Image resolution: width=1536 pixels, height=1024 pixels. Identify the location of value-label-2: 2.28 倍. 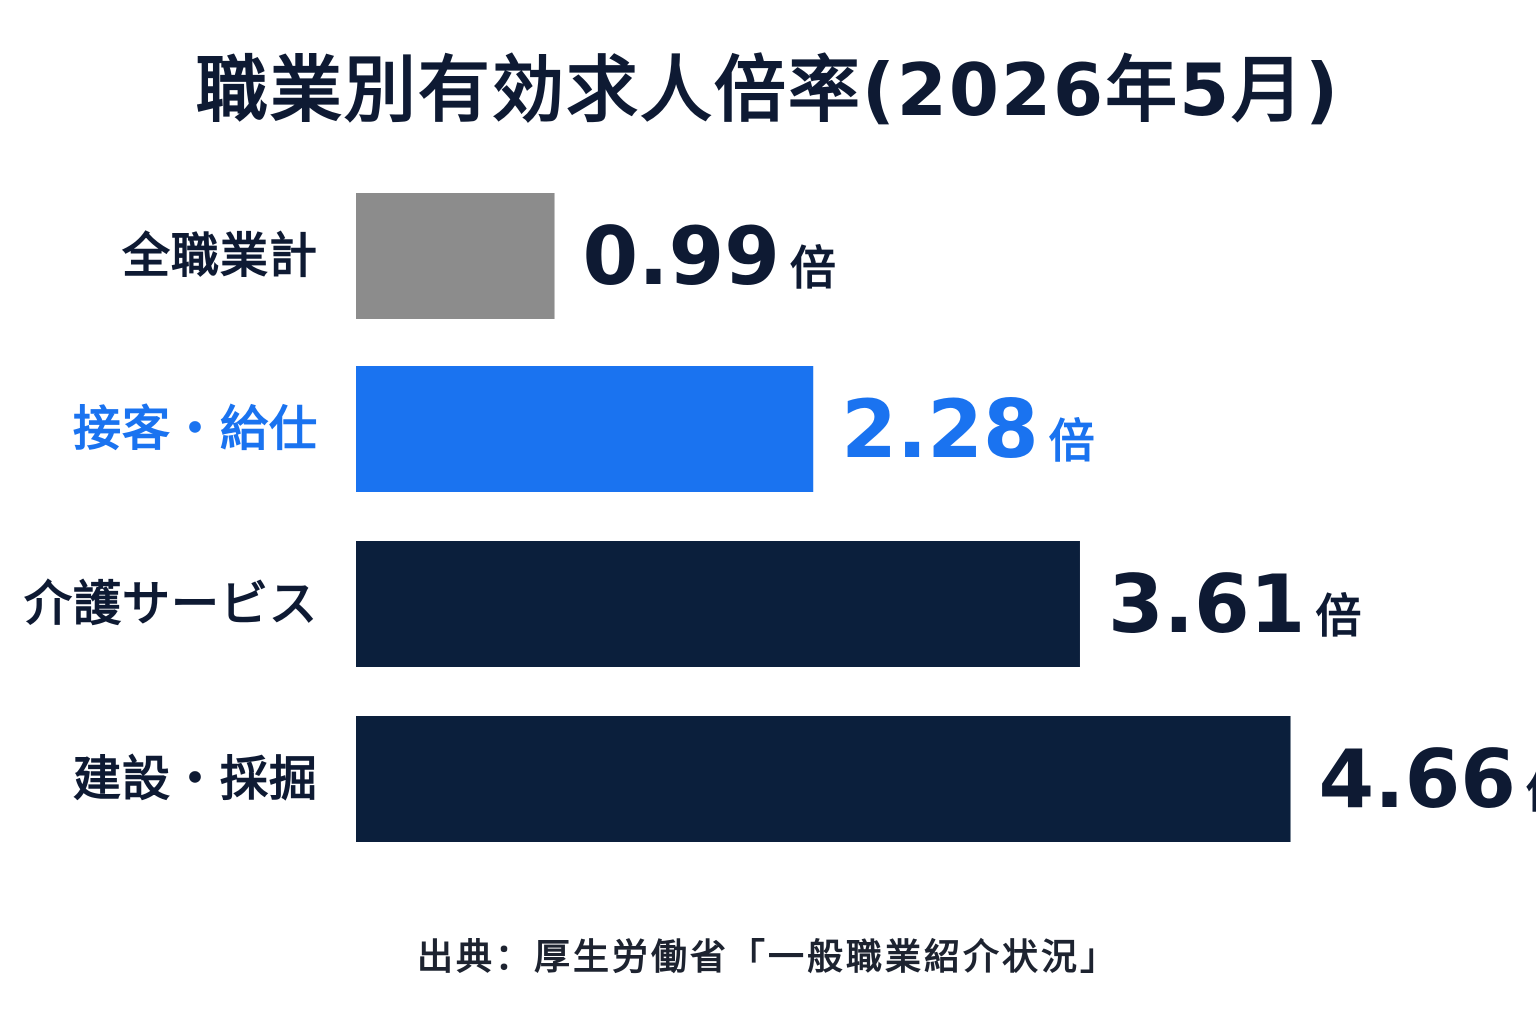
(967, 429).